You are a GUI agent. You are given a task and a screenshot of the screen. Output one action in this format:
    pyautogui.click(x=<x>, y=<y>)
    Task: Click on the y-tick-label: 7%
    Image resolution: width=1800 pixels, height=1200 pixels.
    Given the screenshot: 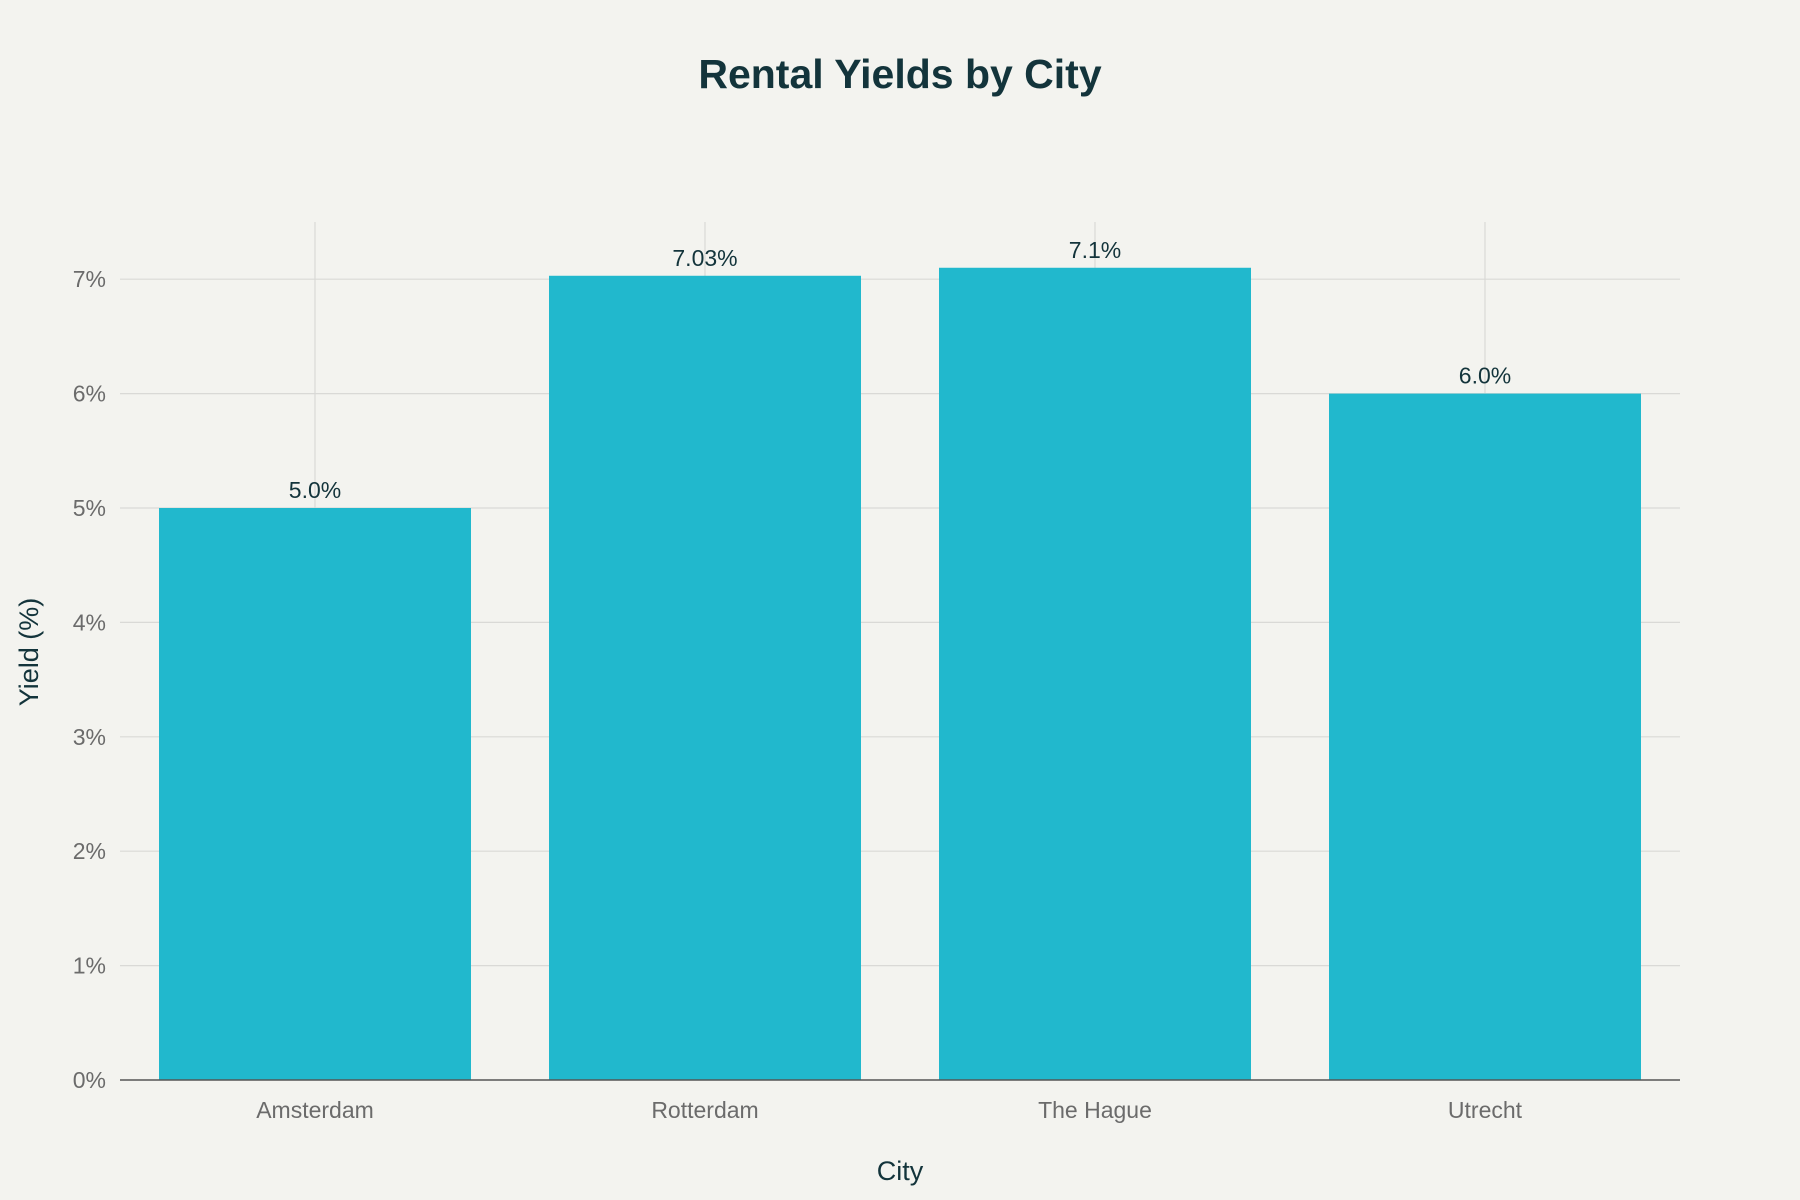 What is the action you would take?
    pyautogui.click(x=89, y=279)
    